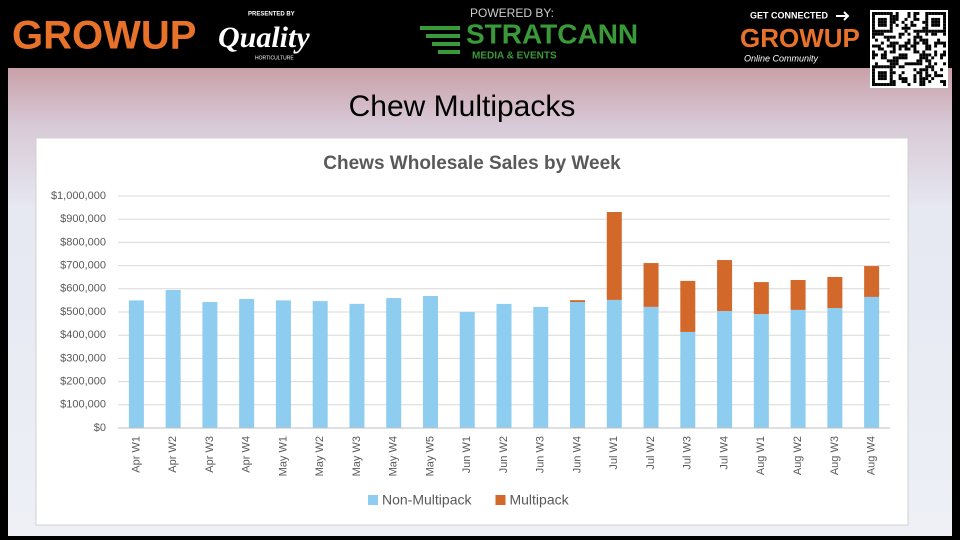  Describe the element at coordinates (100, 428) in the screenshot. I see `y-tick-label: $0` at that location.